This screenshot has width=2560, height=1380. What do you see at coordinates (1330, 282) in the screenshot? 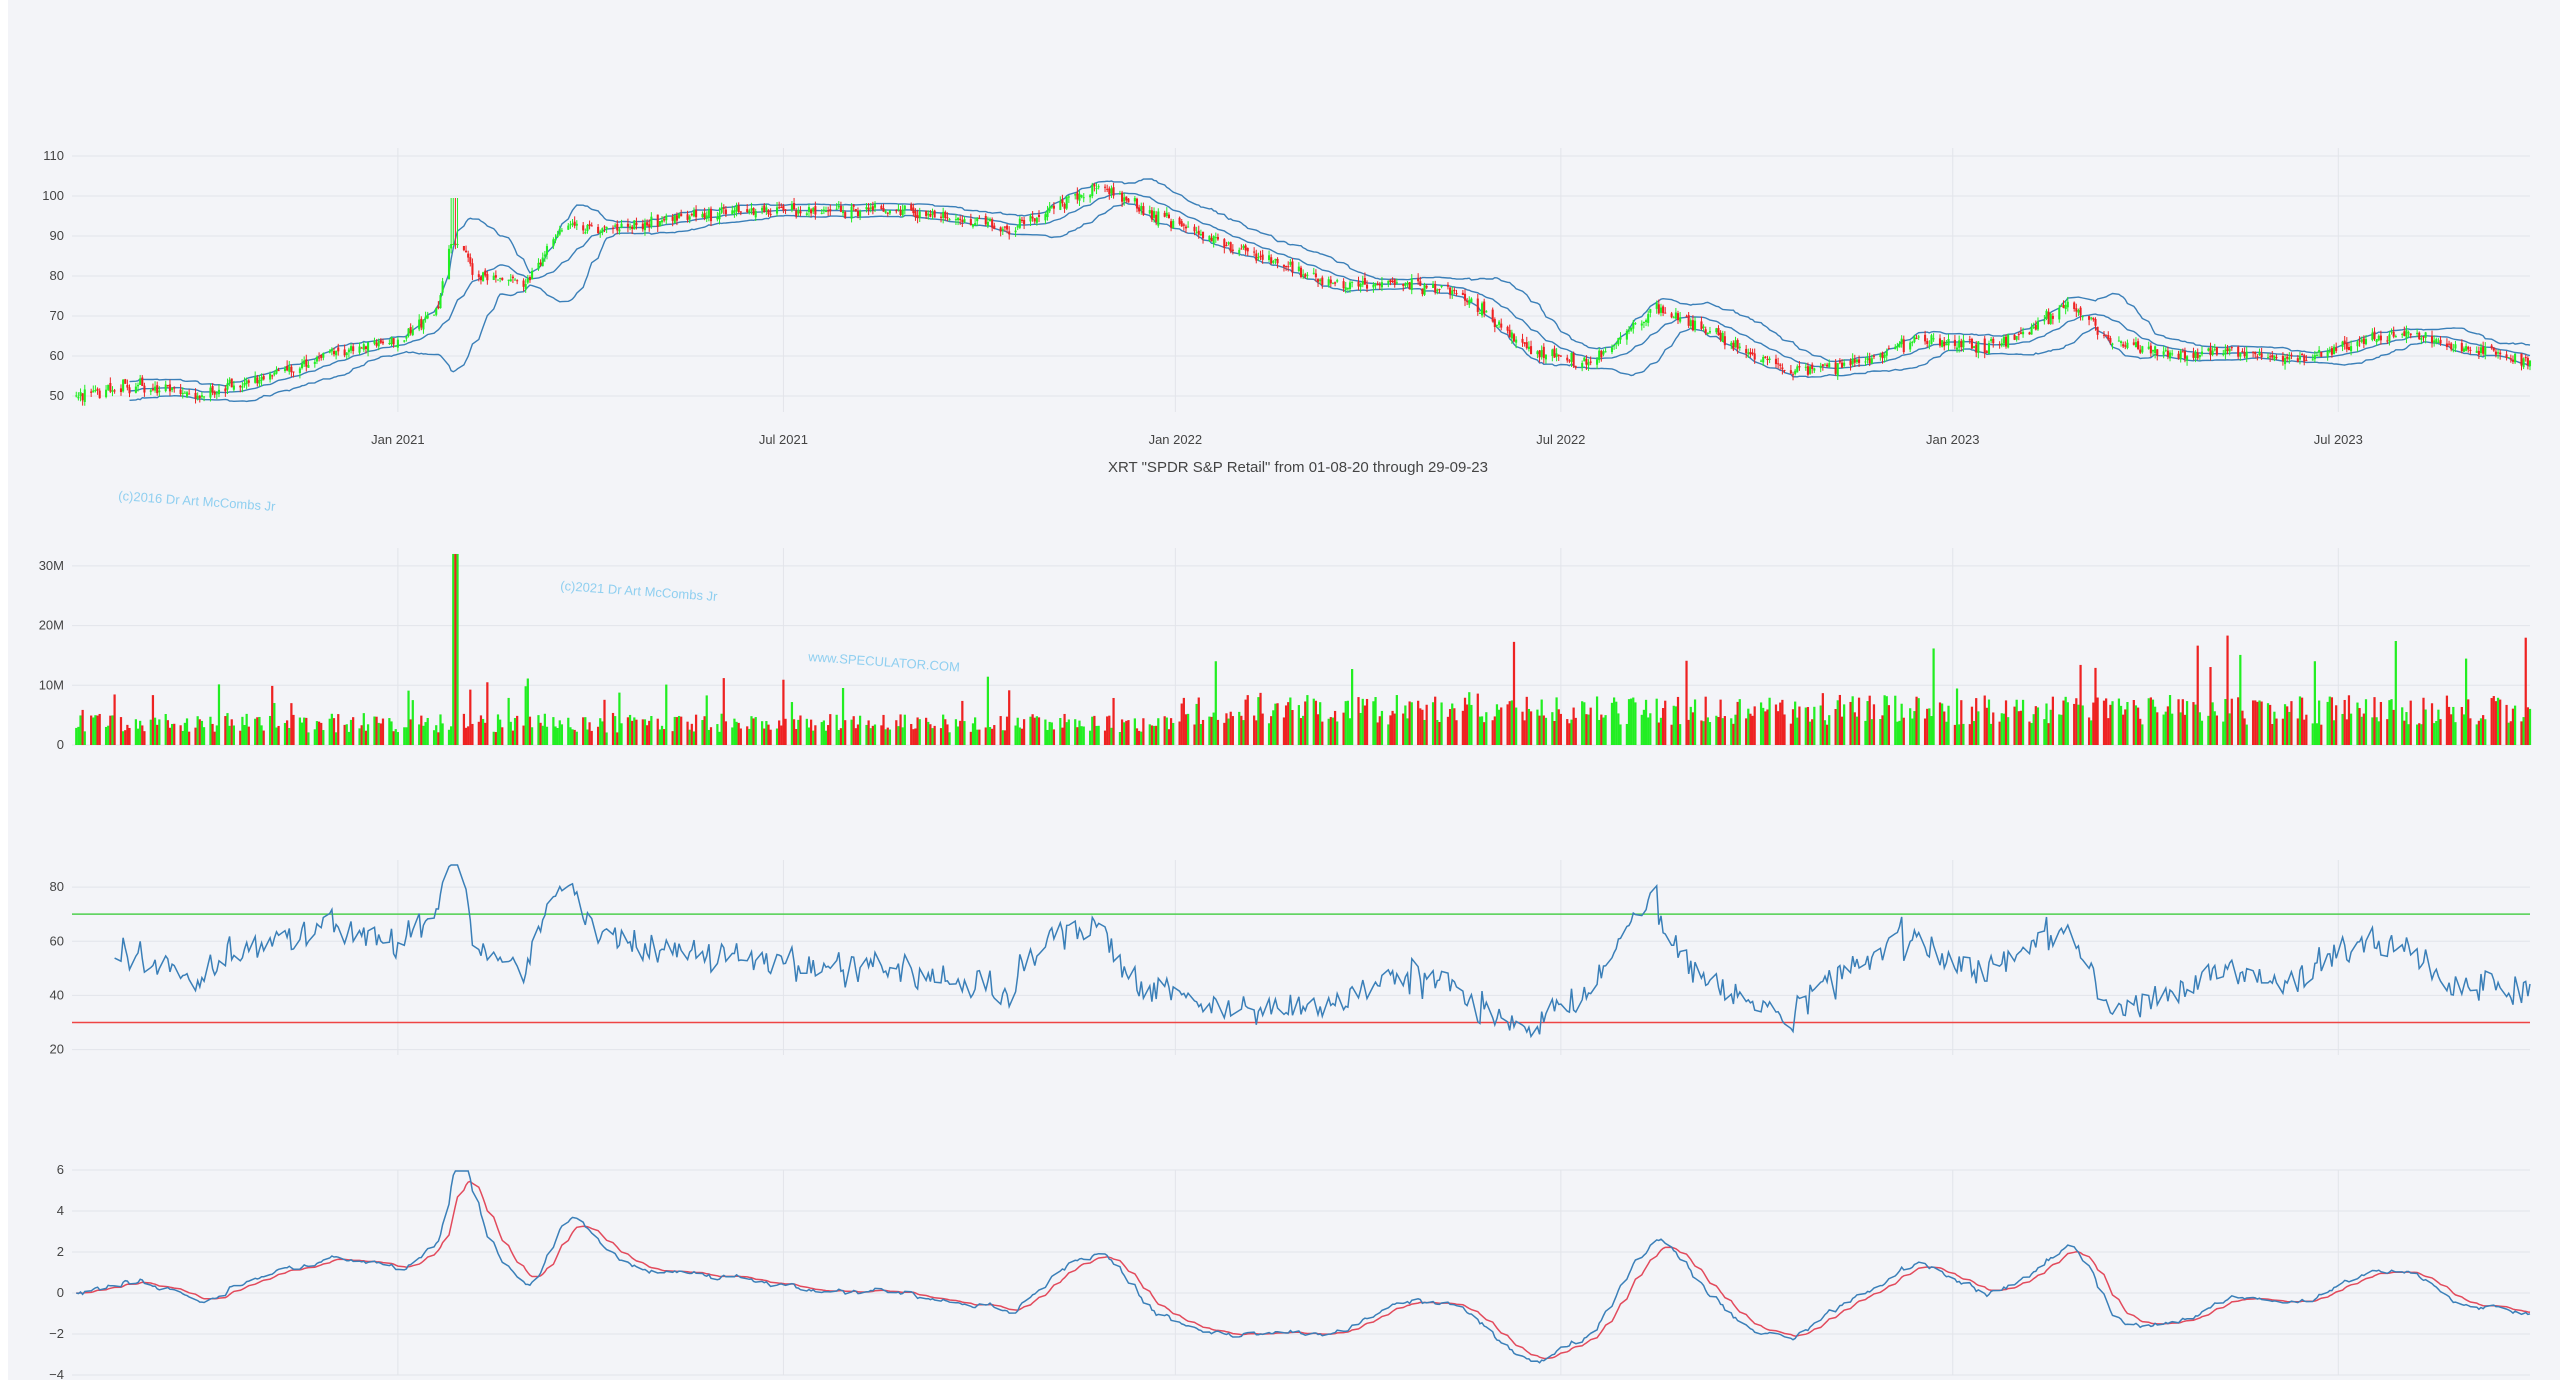
I see `bollinger-upper` at bounding box center [1330, 282].